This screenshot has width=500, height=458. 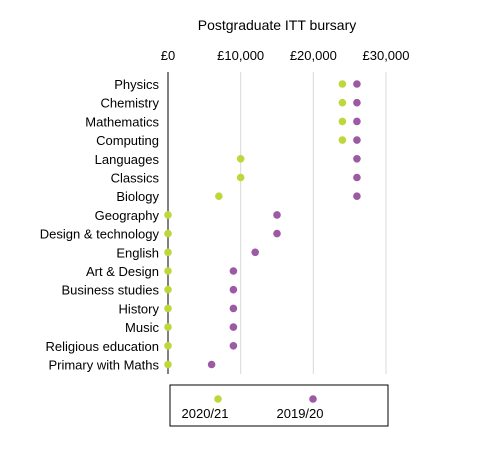 What do you see at coordinates (240, 55) in the screenshot?
I see `x-tick-label: £10,000` at bounding box center [240, 55].